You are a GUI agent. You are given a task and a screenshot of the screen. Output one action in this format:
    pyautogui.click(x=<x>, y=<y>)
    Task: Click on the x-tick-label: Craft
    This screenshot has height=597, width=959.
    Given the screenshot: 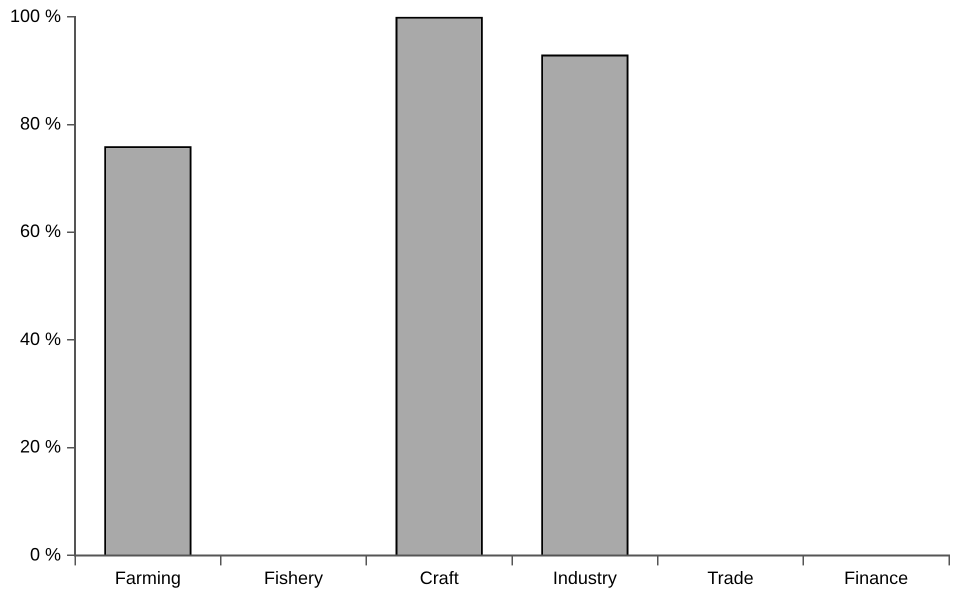 What is the action you would take?
    pyautogui.click(x=439, y=578)
    